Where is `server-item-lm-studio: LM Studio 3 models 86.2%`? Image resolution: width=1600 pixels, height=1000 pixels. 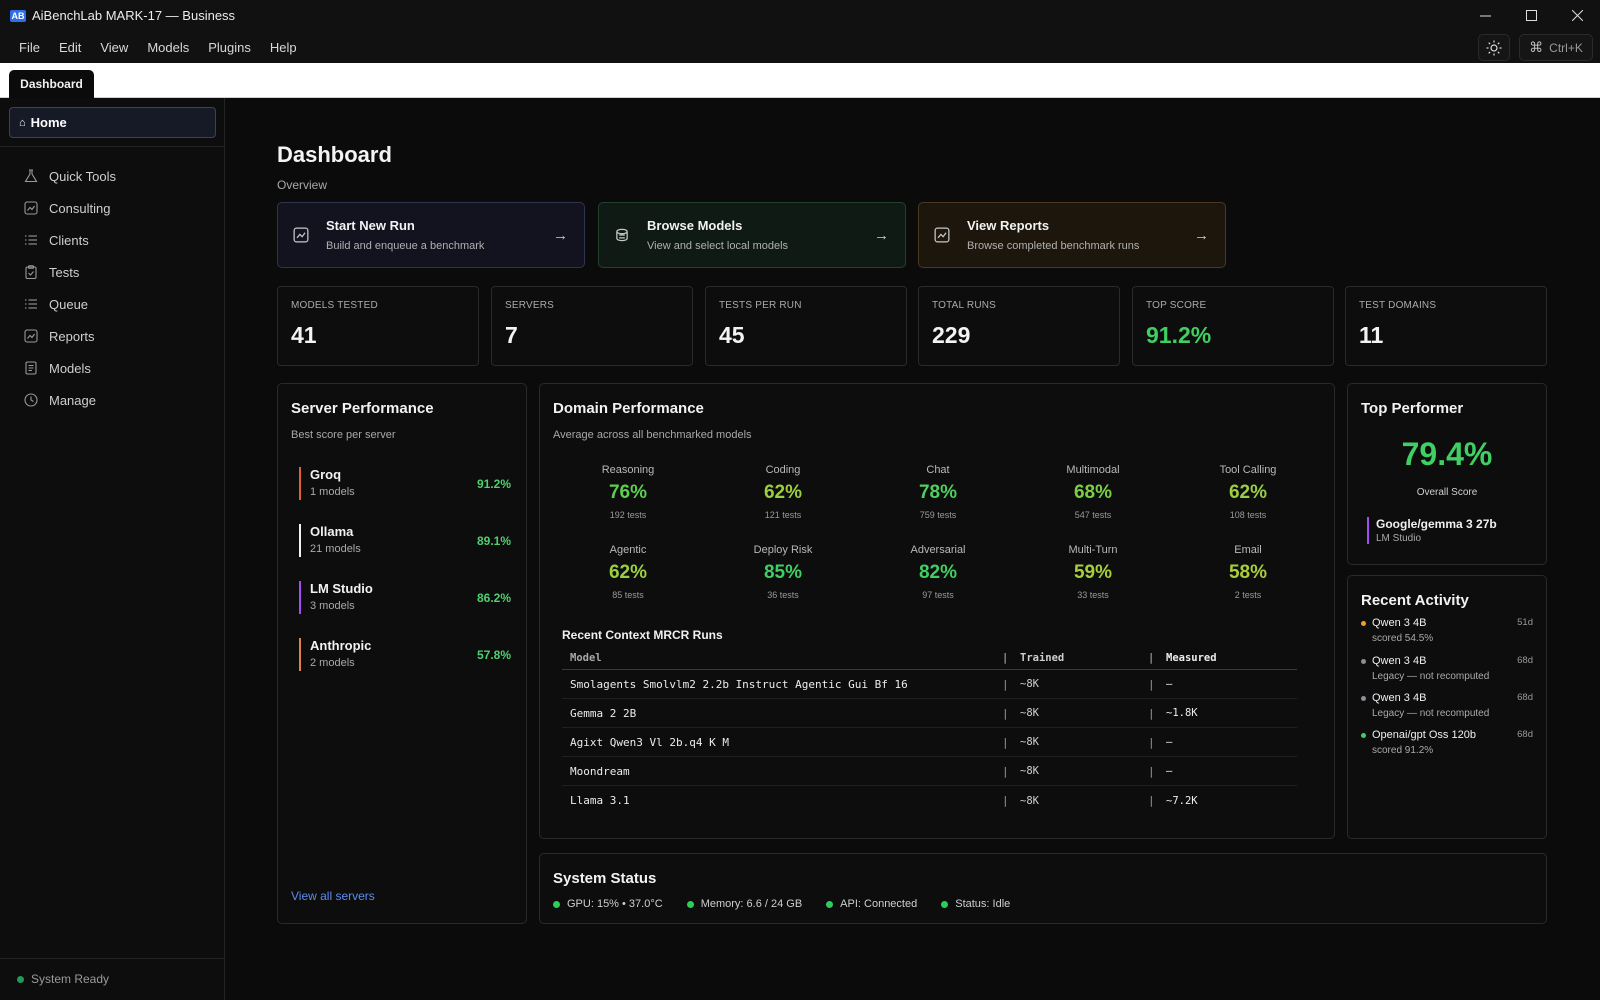
server-item-lm-studio: LM Studio 3 models 86.2% is located at coordinates (405, 597).